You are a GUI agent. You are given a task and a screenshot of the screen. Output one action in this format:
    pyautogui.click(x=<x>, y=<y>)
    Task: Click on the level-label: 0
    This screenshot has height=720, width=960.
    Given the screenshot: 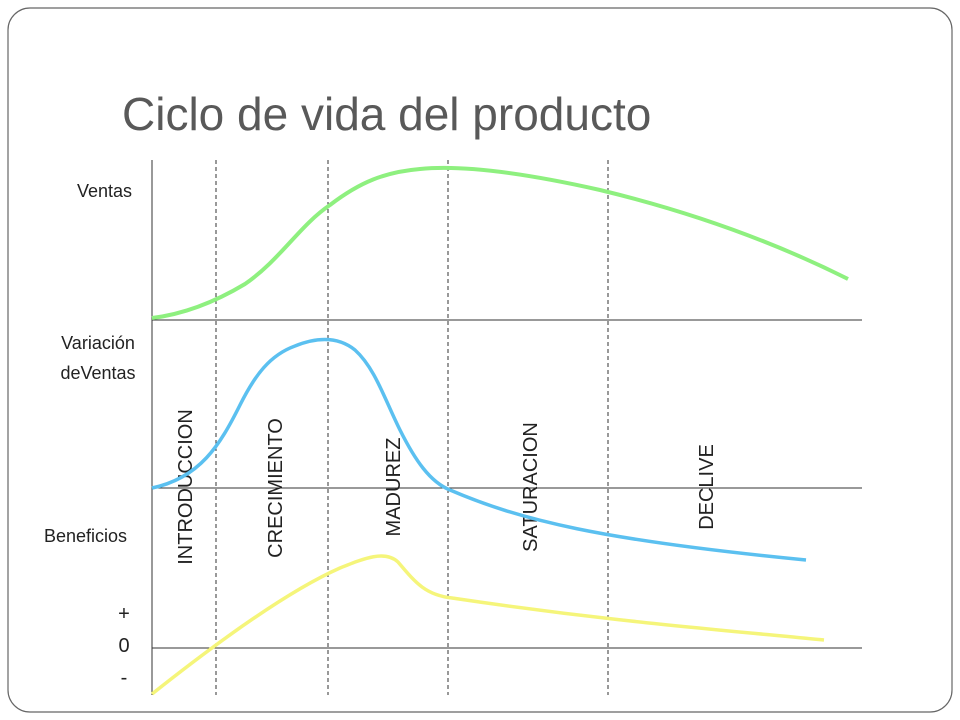 What is the action you would take?
    pyautogui.click(x=123, y=646)
    